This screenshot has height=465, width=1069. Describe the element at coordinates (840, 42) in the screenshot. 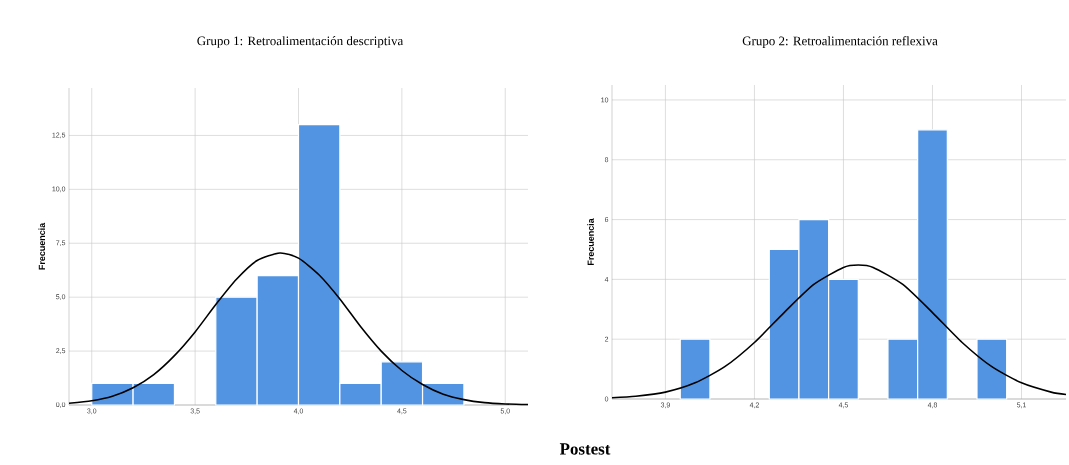

I see `chart-title: Grupo 2: Retroalimentación reflexiva` at that location.